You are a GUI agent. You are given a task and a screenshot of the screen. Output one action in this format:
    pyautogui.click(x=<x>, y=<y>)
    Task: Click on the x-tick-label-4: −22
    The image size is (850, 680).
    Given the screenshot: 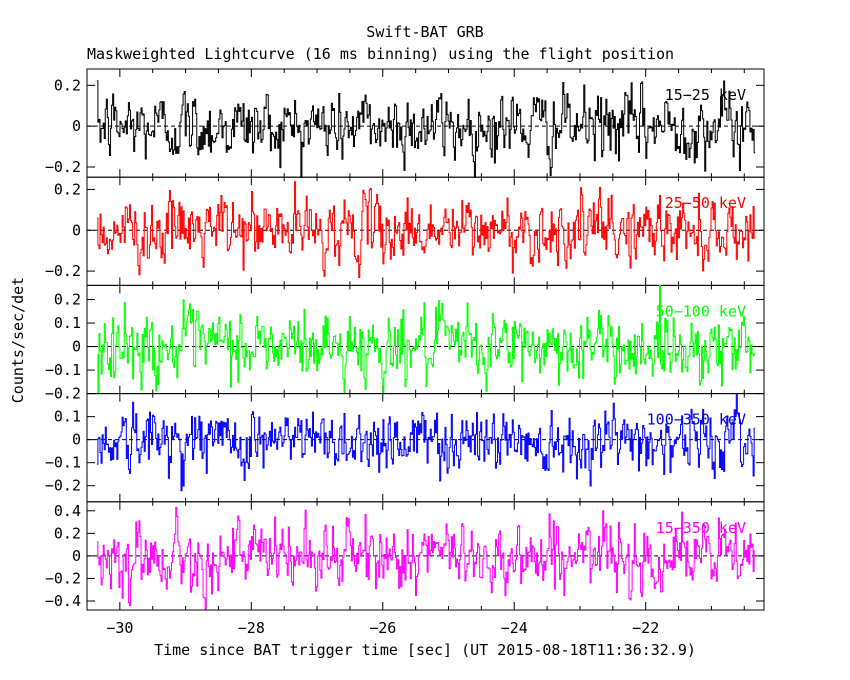 What is the action you would take?
    pyautogui.click(x=645, y=628)
    